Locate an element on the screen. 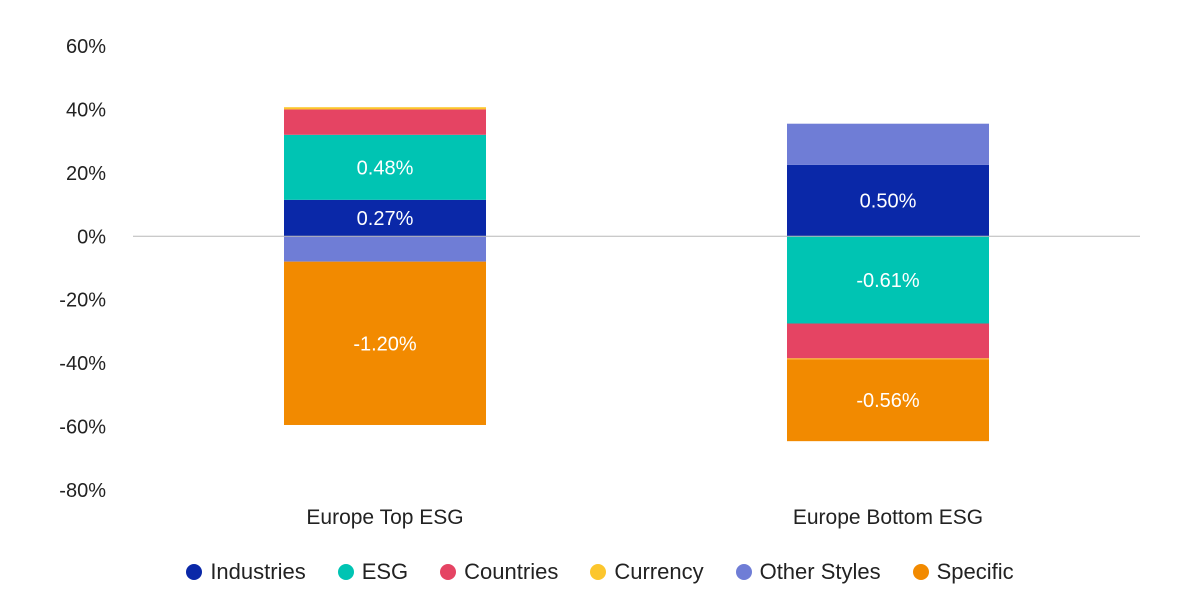 The height and width of the screenshot is (600, 1200). y-tick-label: -20% is located at coordinates (82, 301).